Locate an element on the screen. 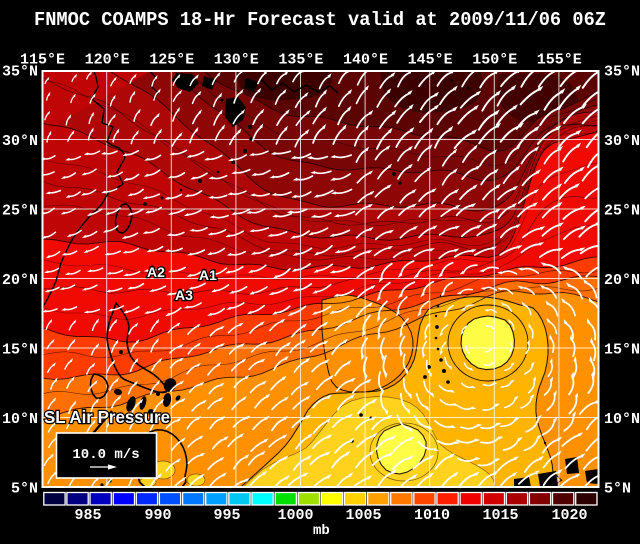 The width and height of the screenshot is (640, 544). svg-text: 1005 is located at coordinates (363, 515).